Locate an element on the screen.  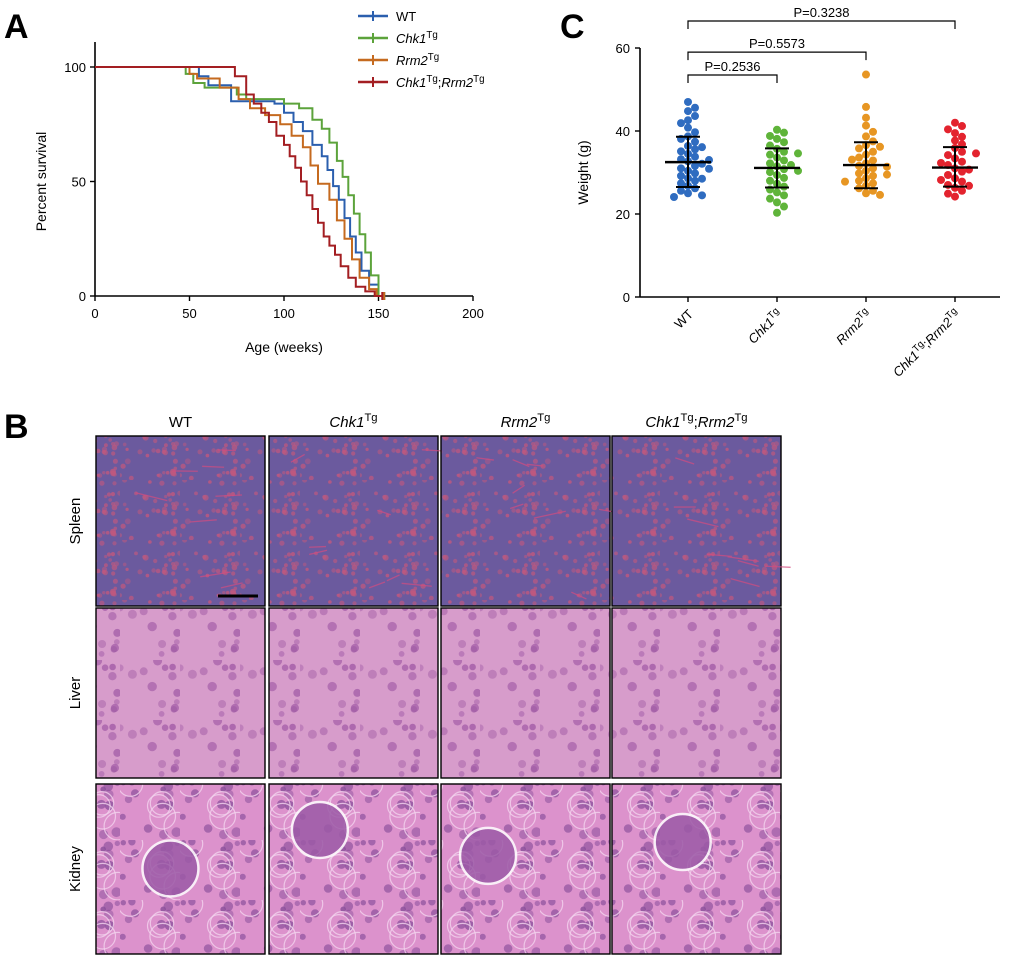
histology-column-label: Rrm2Tg is located at coordinates (526, 421).